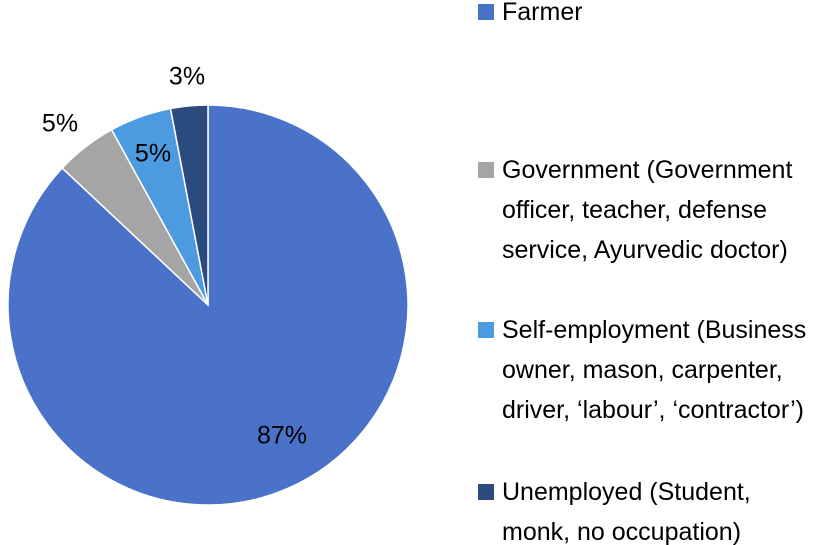 The width and height of the screenshot is (820, 545). Describe the element at coordinates (542, 13) in the screenshot. I see `legend-label: Farmer` at that location.